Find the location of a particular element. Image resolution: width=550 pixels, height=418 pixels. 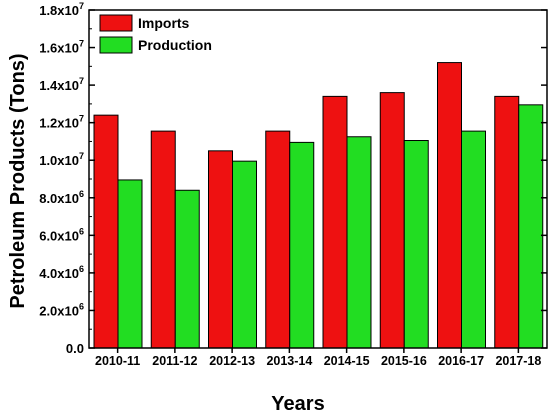

x-tick-label: 2010-11 is located at coordinates (117, 361).